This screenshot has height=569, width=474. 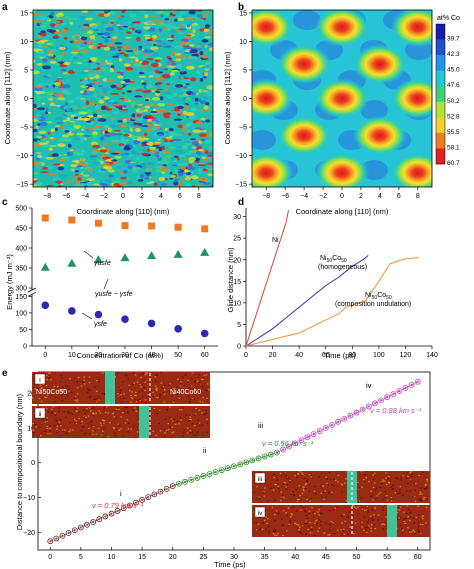 What do you see at coordinates (21, 289) in the screenshot?
I see `c-ytick-label: 300` at bounding box center [21, 289].